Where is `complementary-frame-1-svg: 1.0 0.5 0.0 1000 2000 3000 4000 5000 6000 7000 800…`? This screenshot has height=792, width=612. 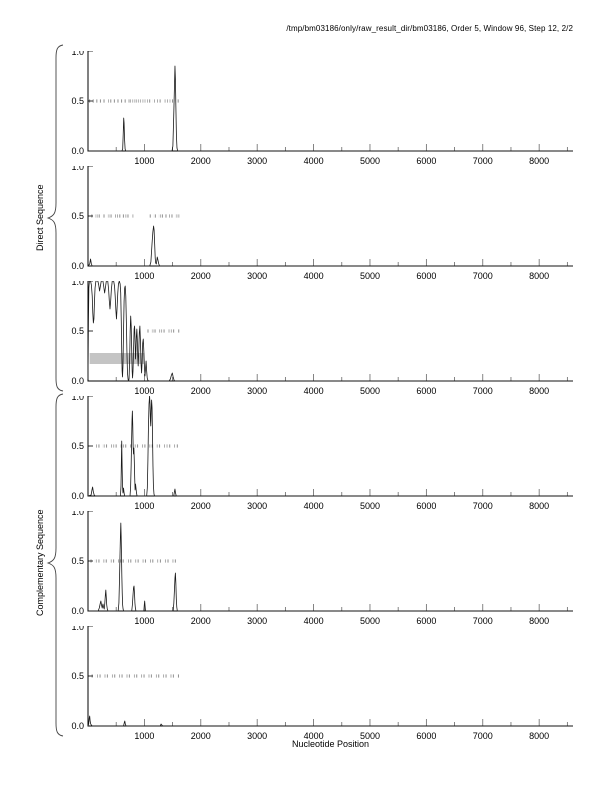 complementary-frame-1-svg: 1.0 0.5 0.0 1000 2000 3000 4000 5000 6000 7000 800… is located at coordinates (322, 453).